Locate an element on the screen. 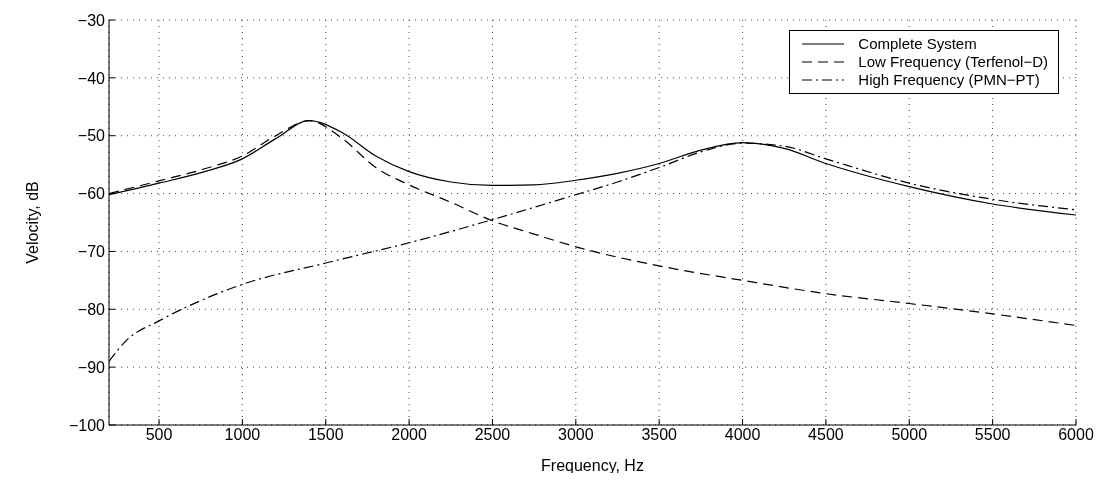 The image size is (1107, 481). x-tick-label: 5500 is located at coordinates (992, 435).